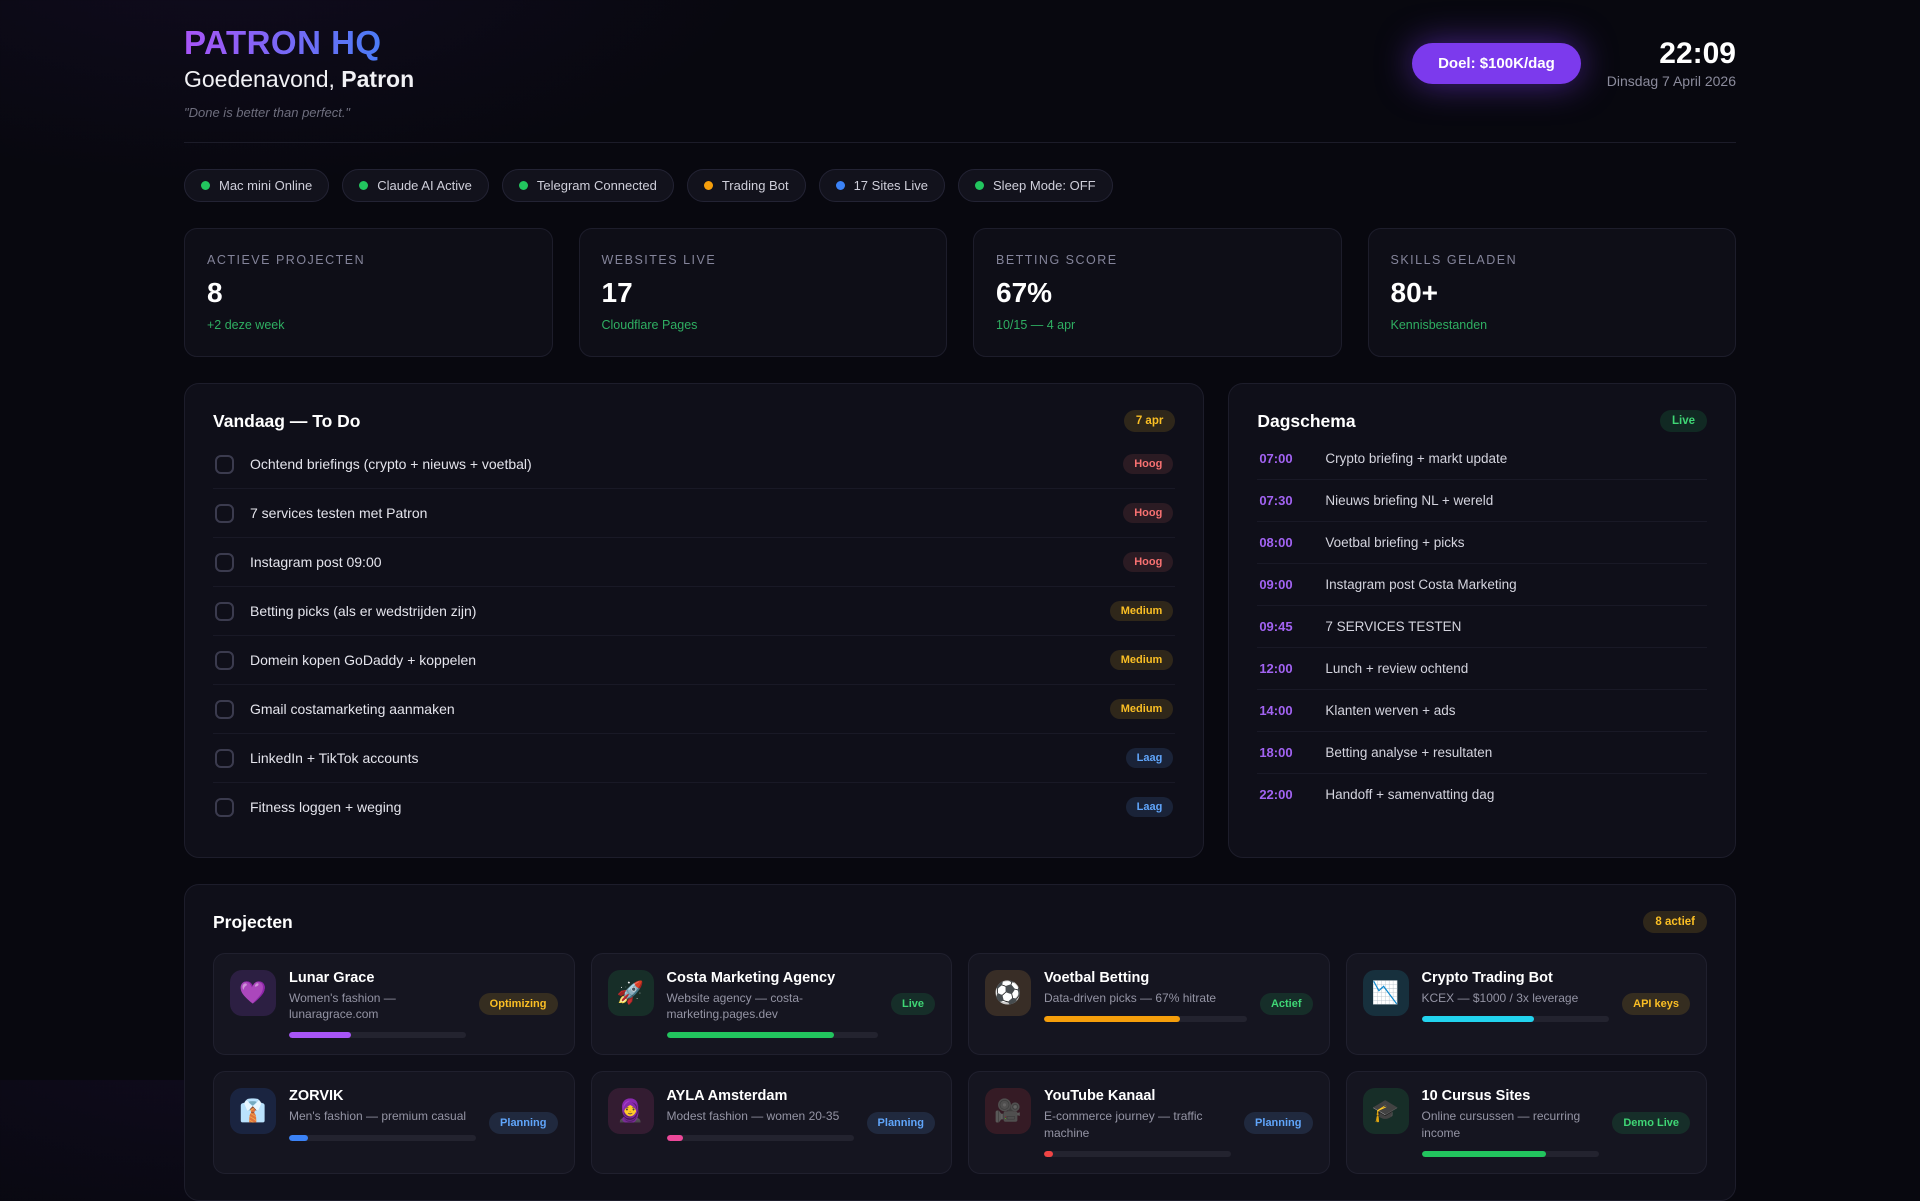  Describe the element at coordinates (1008, 1111) in the screenshot. I see `project-icon: 🎥` at that location.